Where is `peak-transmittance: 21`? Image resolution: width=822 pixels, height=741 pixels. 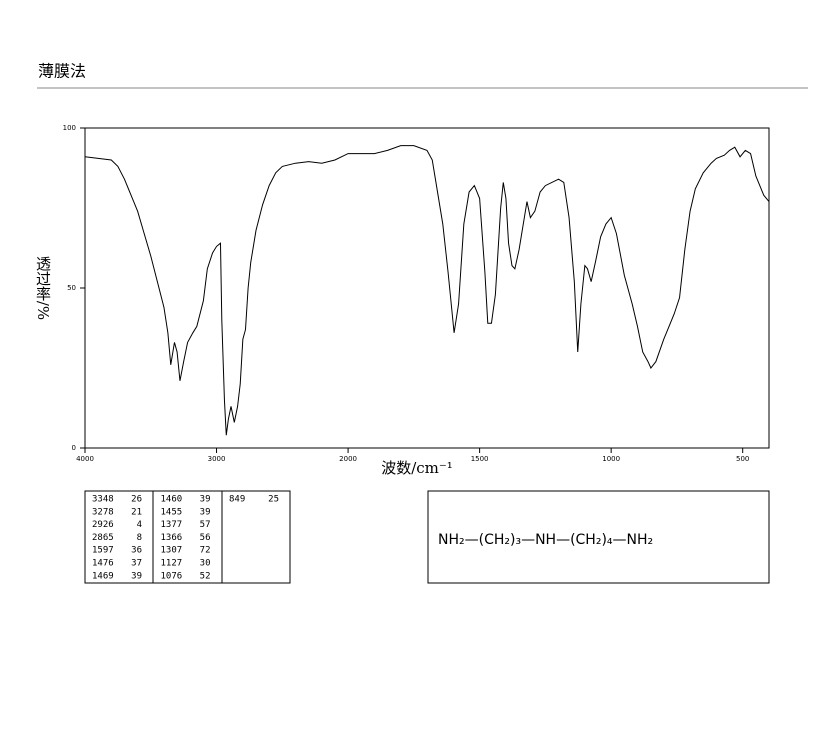
peak-transmittance: 21 is located at coordinates (136, 512).